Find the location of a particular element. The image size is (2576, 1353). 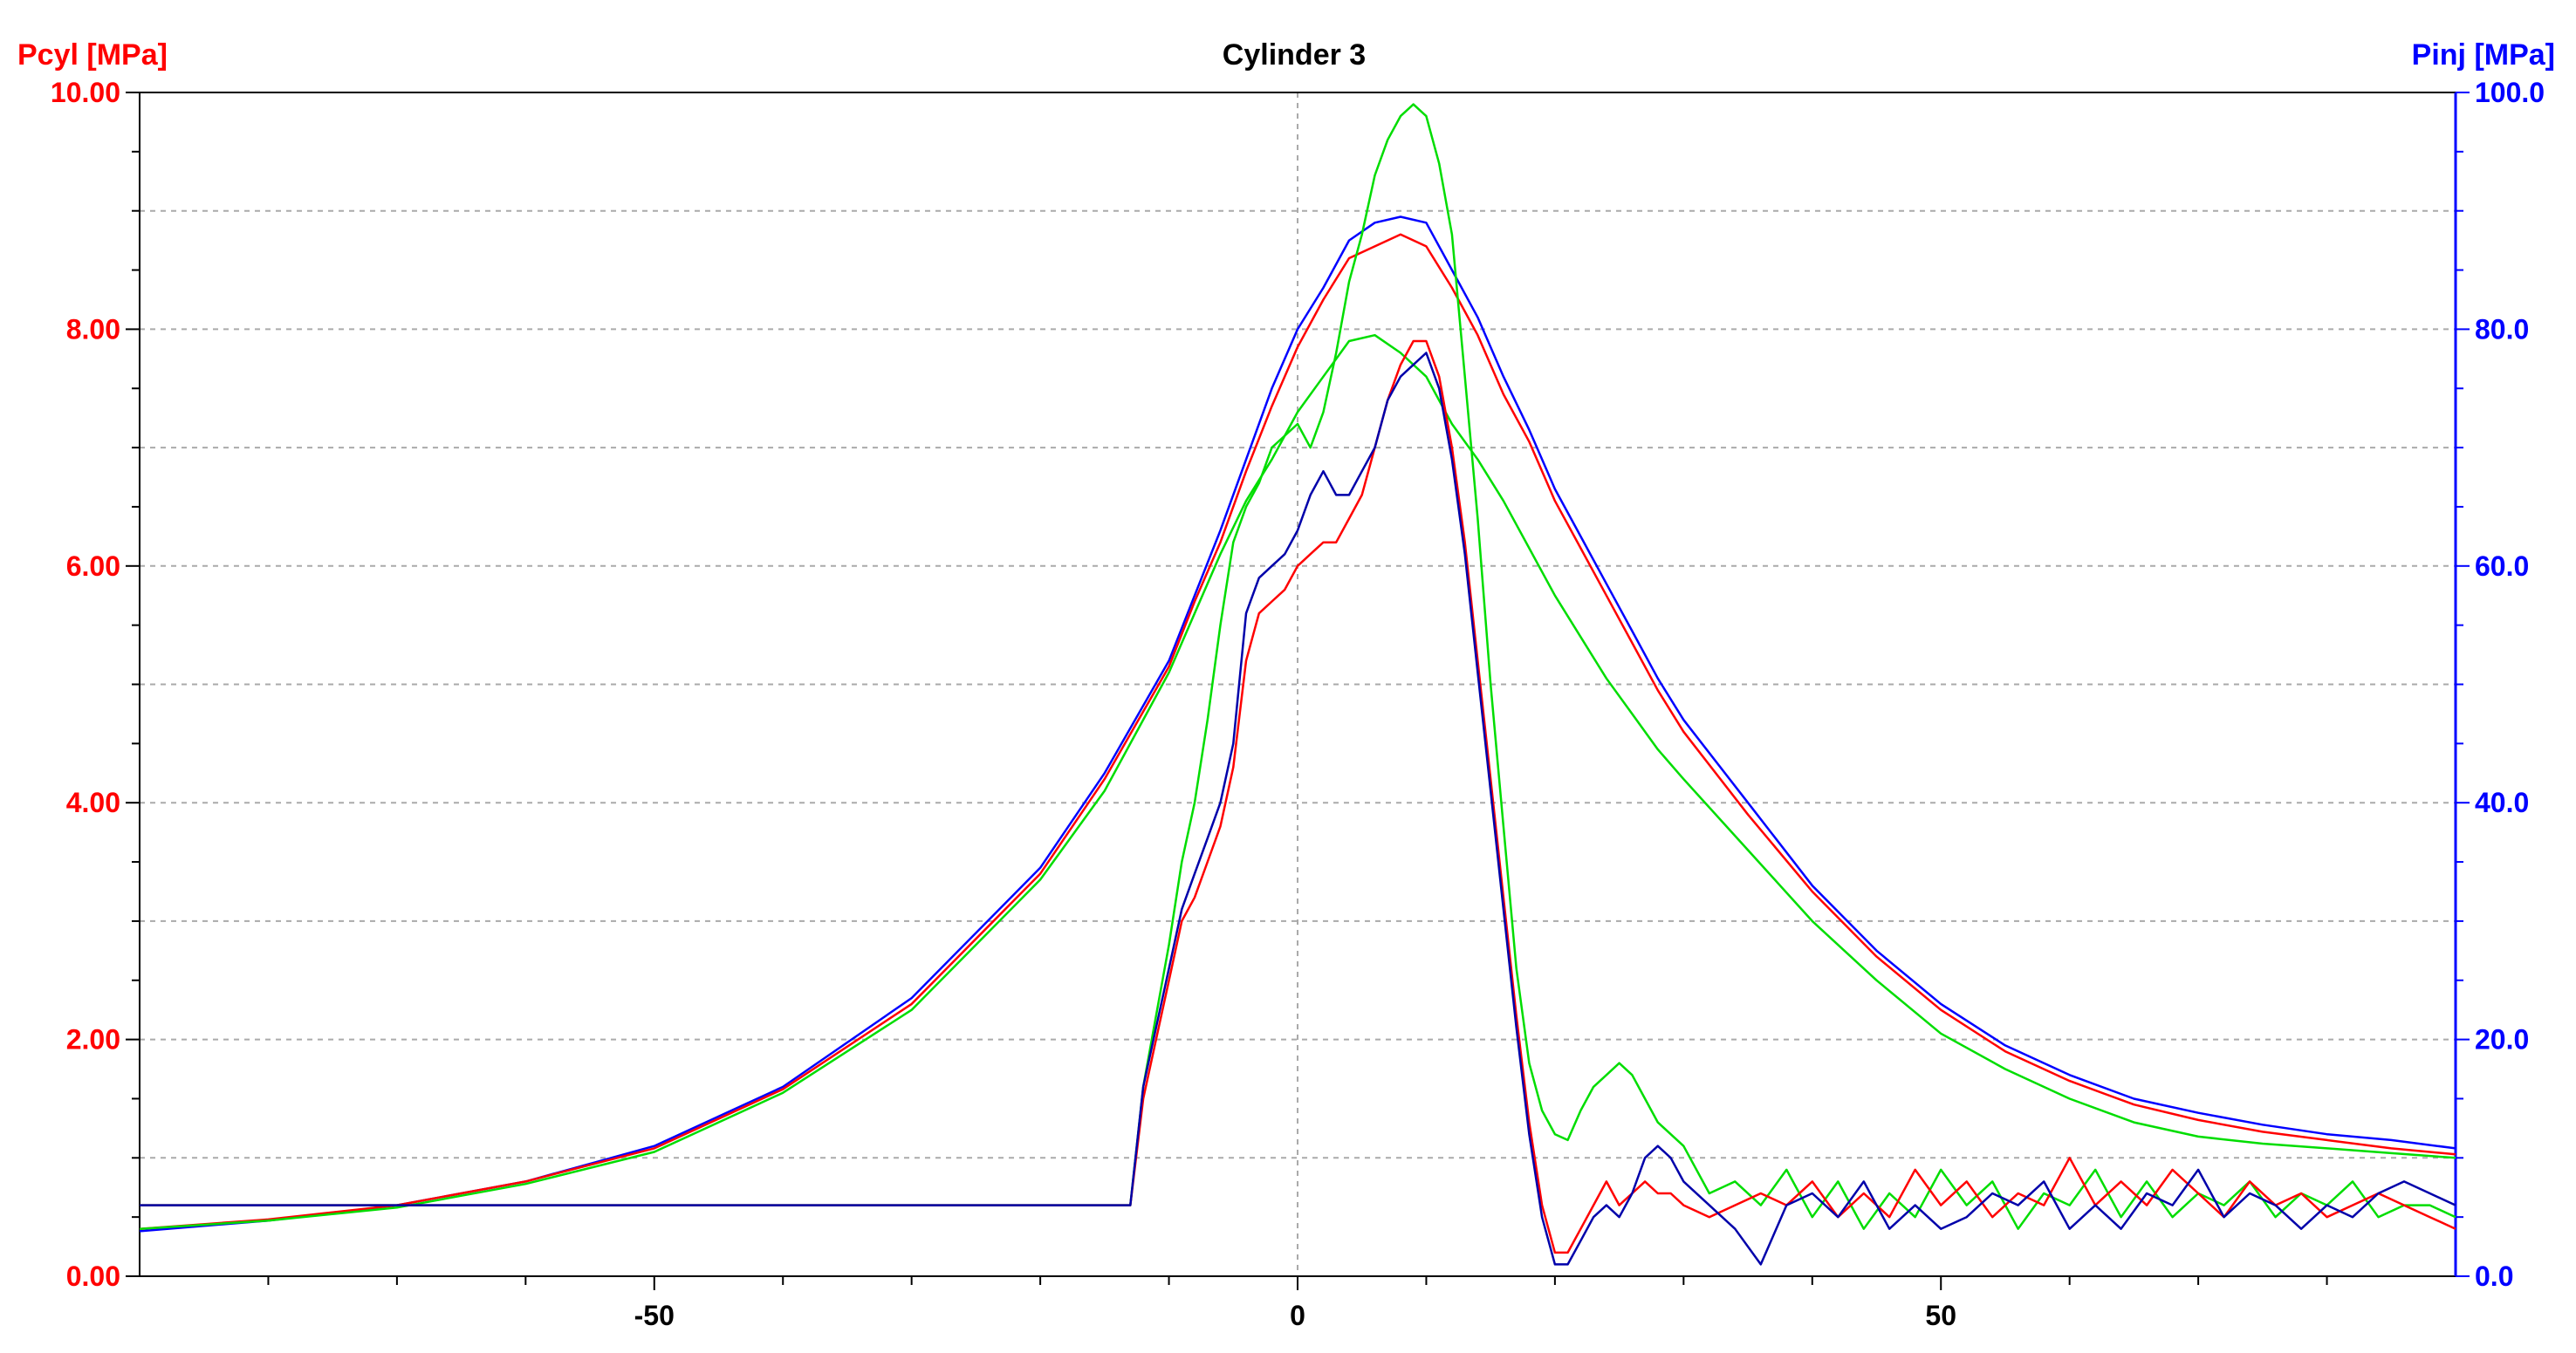

x-tick-label: 50 is located at coordinates (1940, 1315).